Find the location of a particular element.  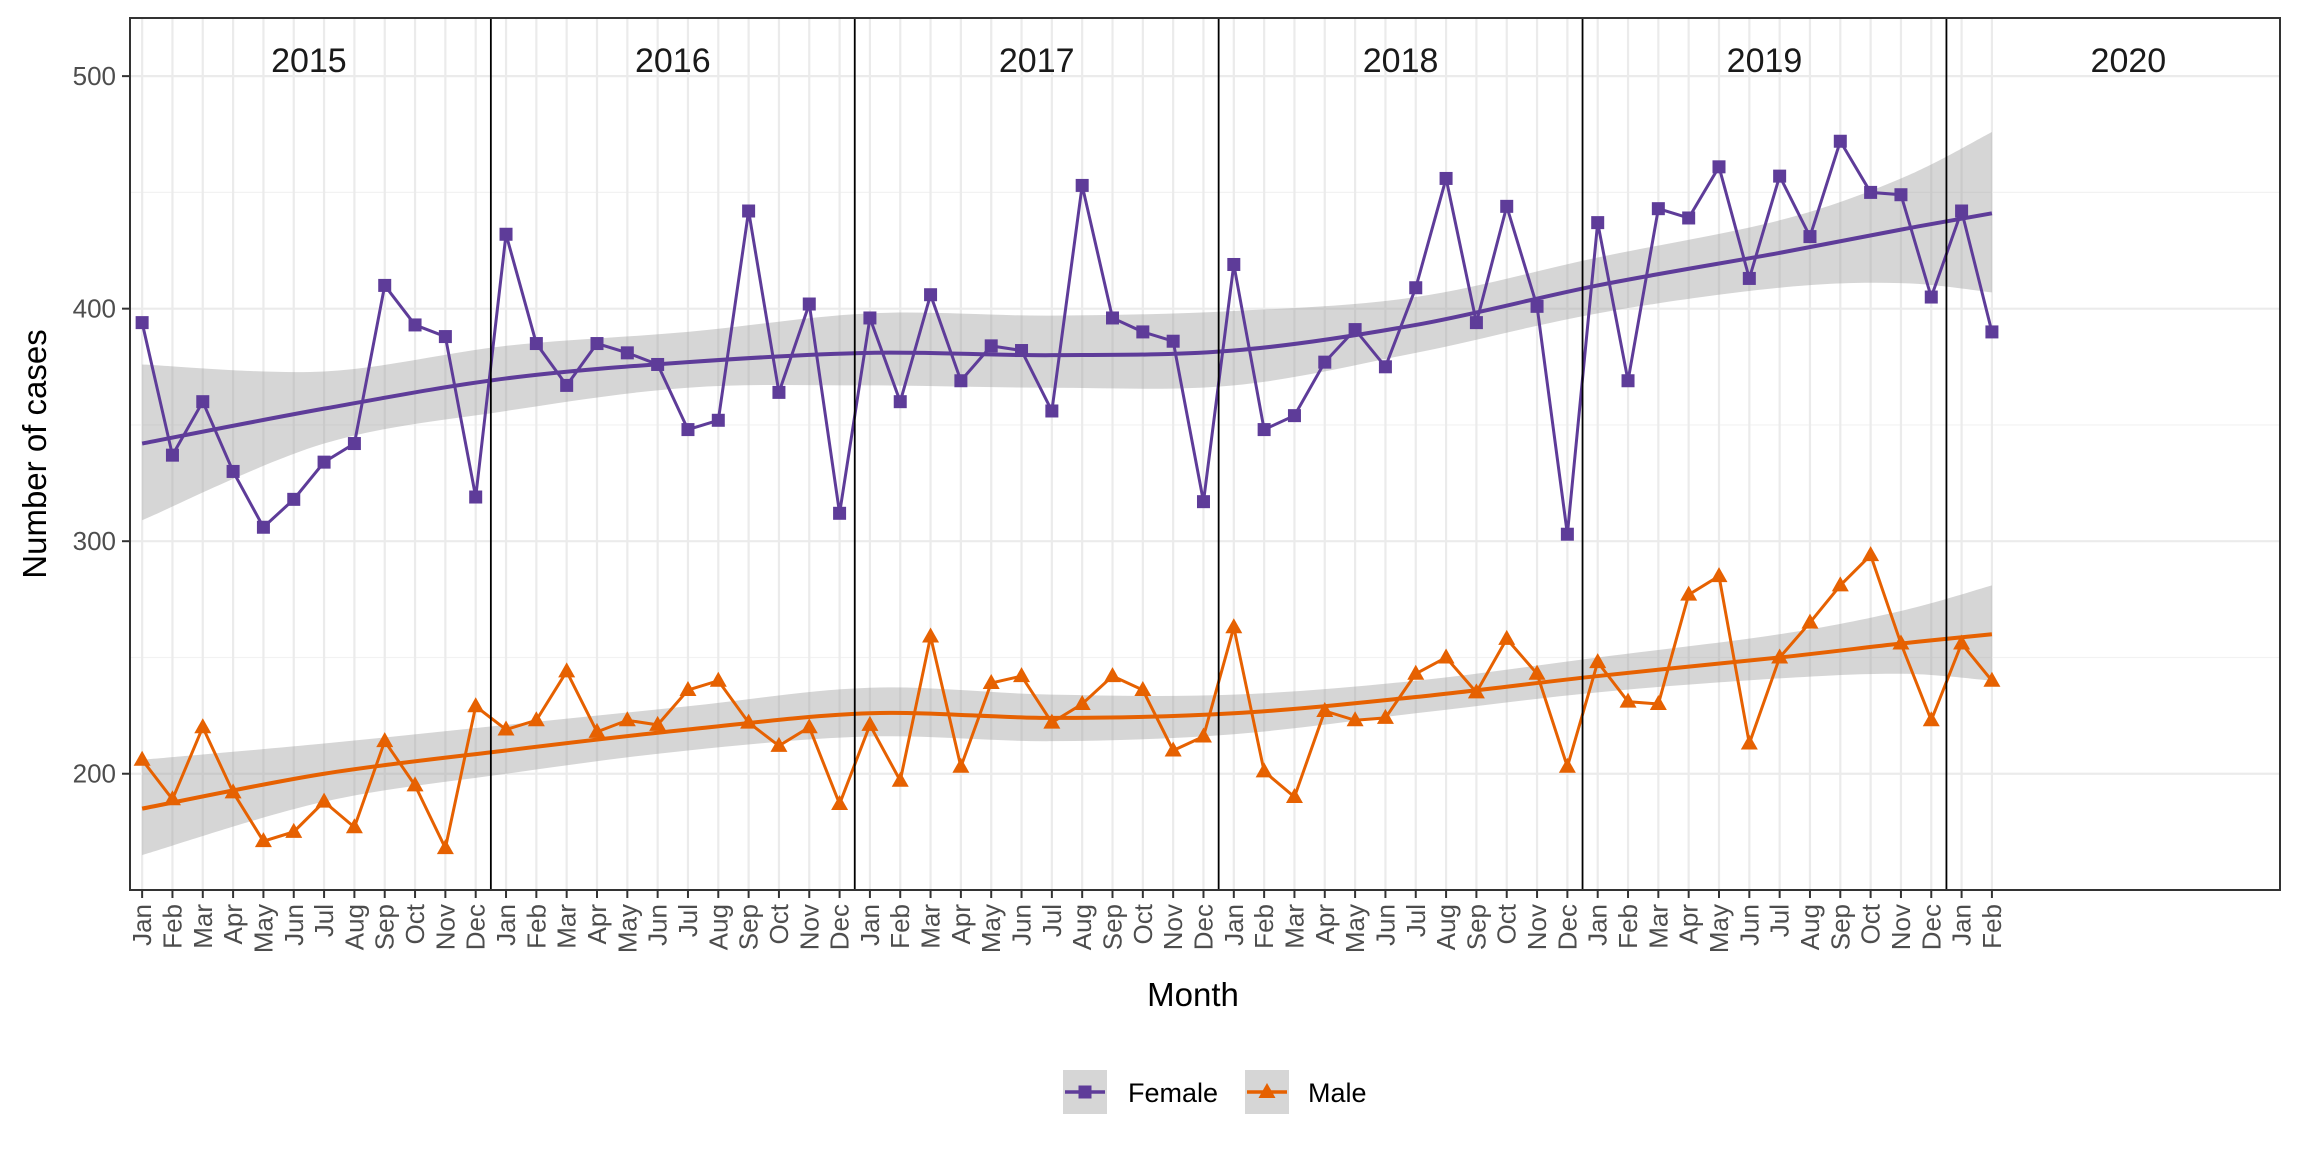

y-axis-title: Number of cases is located at coordinates (34, 453).